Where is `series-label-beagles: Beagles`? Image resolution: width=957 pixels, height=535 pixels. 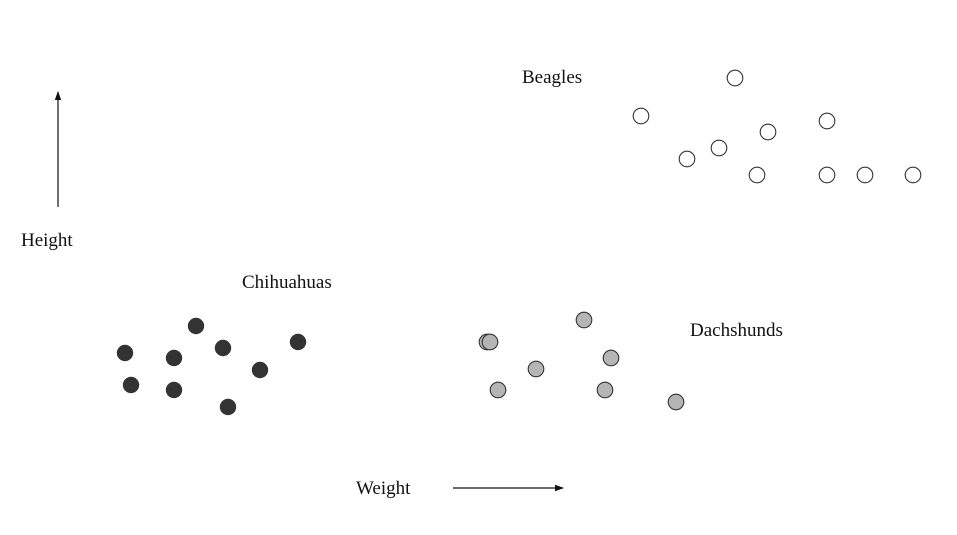 series-label-beagles: Beagles is located at coordinates (552, 77).